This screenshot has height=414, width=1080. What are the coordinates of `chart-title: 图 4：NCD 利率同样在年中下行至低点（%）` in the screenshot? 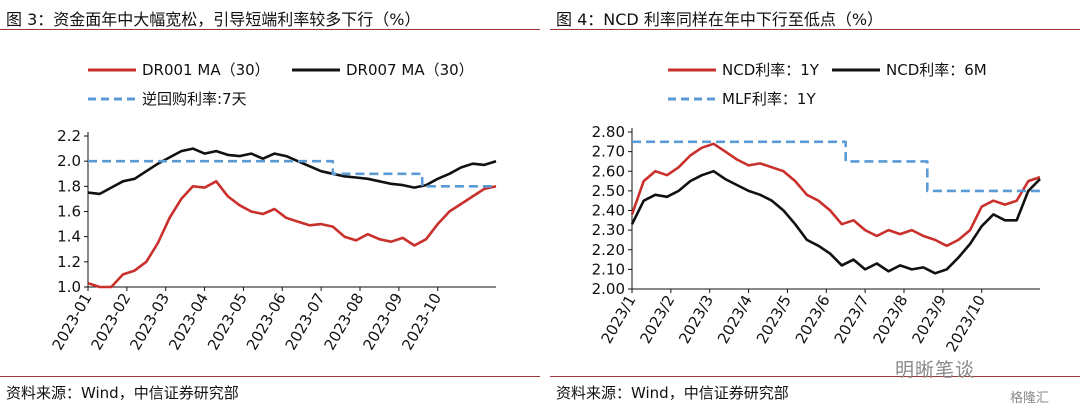 It's located at (720, 19).